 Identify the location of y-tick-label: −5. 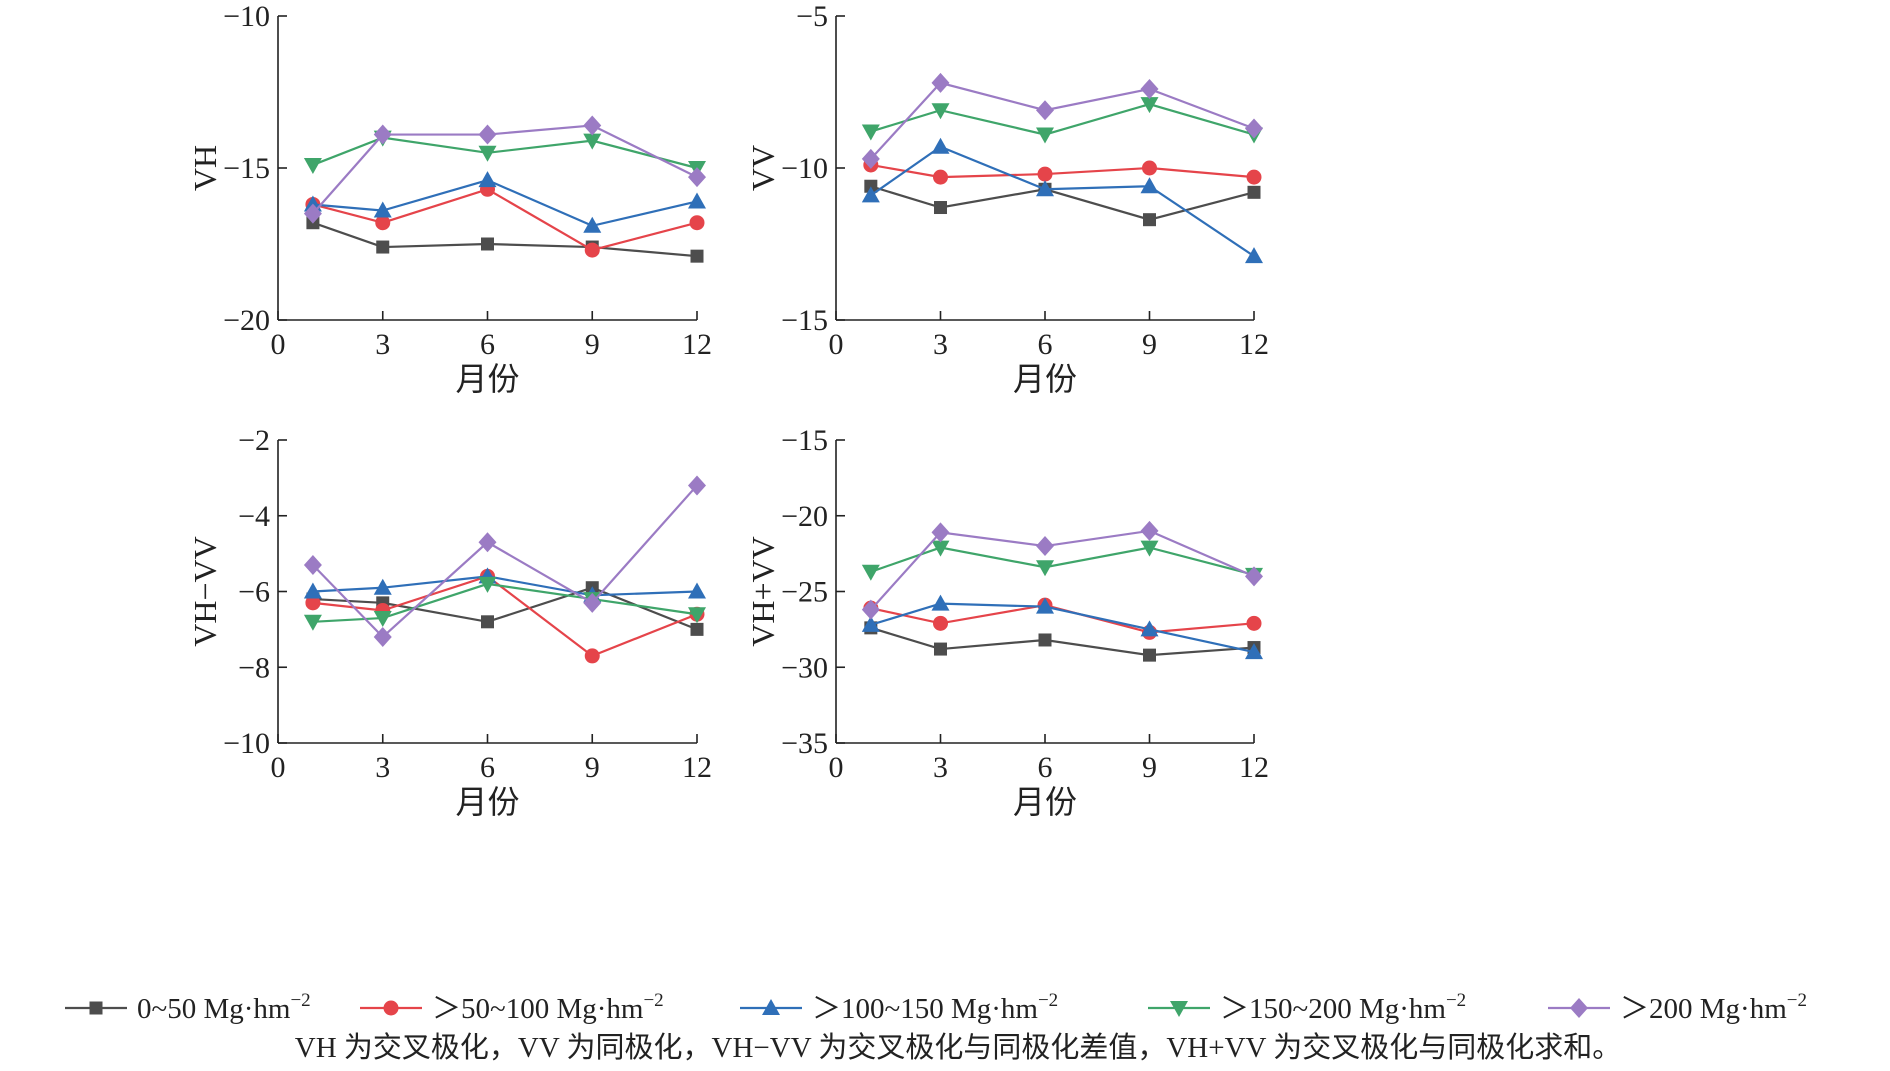
(812, 16).